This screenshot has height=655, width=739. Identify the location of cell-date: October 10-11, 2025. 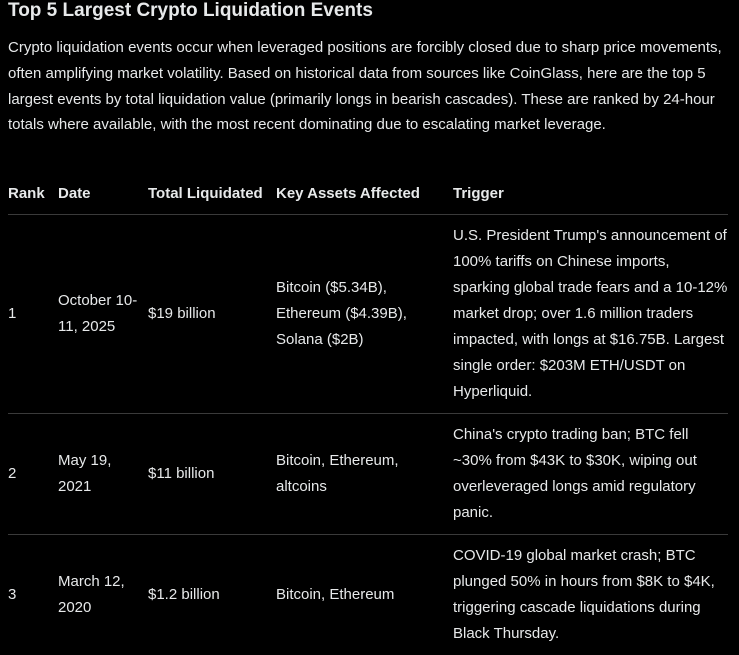
(103, 314).